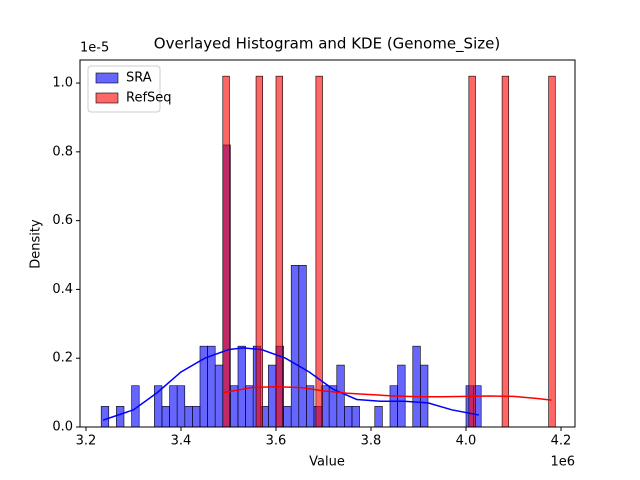 This screenshot has height=480, width=640. I want to click on y-tick-label: 0.2, so click(62, 358).